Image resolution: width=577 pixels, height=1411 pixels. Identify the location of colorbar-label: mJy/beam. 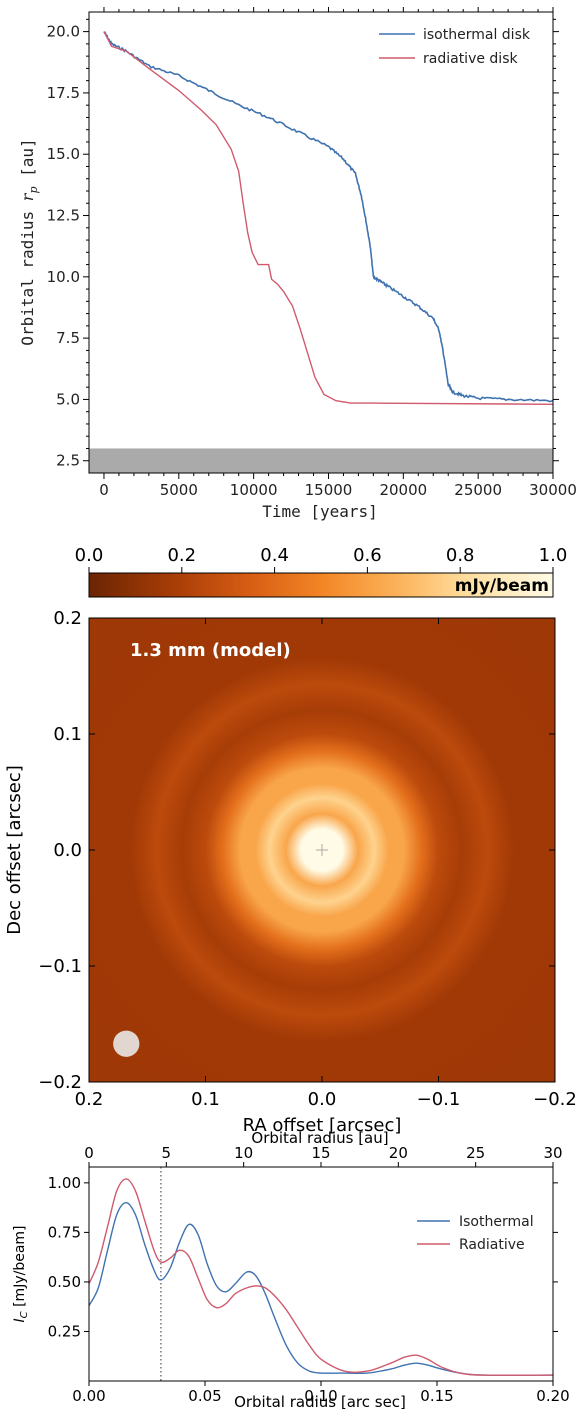
(502, 586).